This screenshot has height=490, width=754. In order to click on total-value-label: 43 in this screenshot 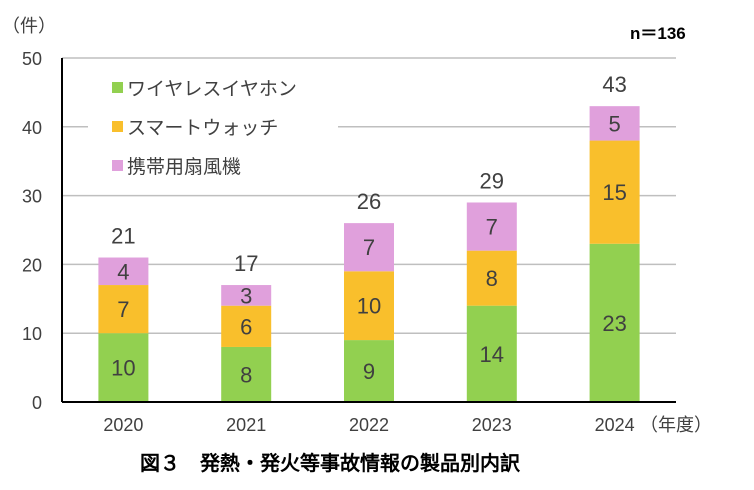, I will do `click(614, 84)`.